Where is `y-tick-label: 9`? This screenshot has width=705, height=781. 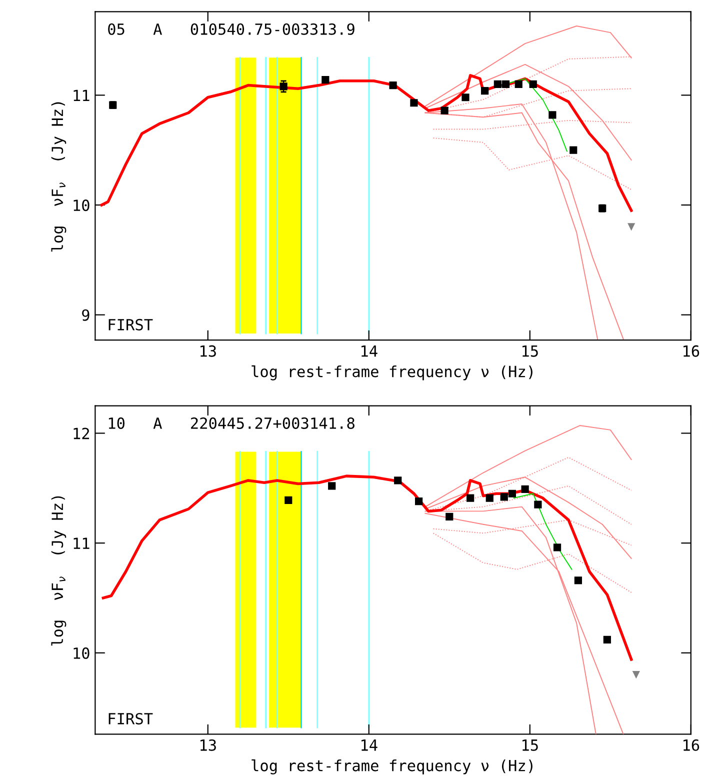 y-tick-label: 9 is located at coordinates (86, 315).